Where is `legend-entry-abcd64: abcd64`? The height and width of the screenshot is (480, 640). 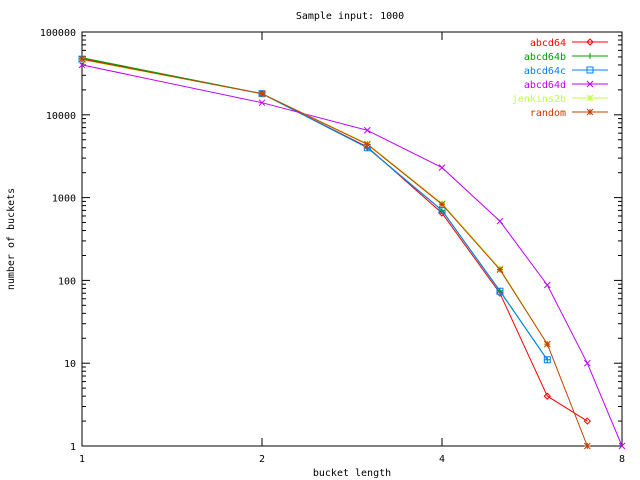 legend-entry-abcd64: abcd64 is located at coordinates (569, 43).